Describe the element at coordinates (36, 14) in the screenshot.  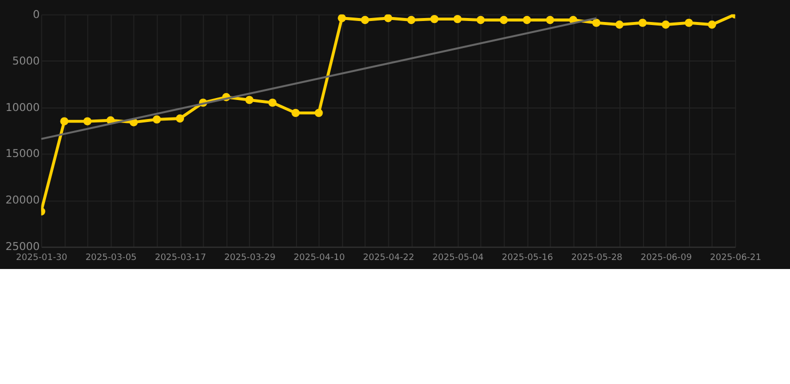
I see `y-tick-label: 0` at that location.